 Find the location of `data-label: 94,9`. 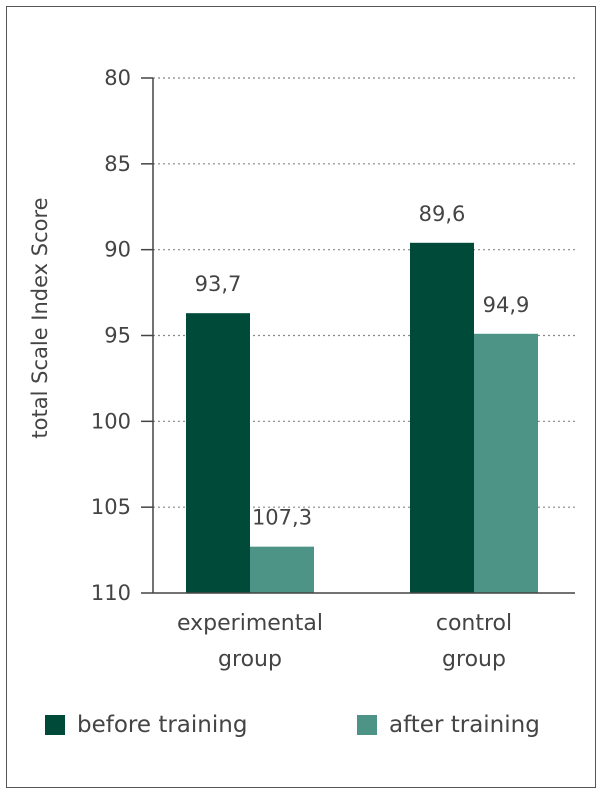

data-label: 94,9 is located at coordinates (506, 305).